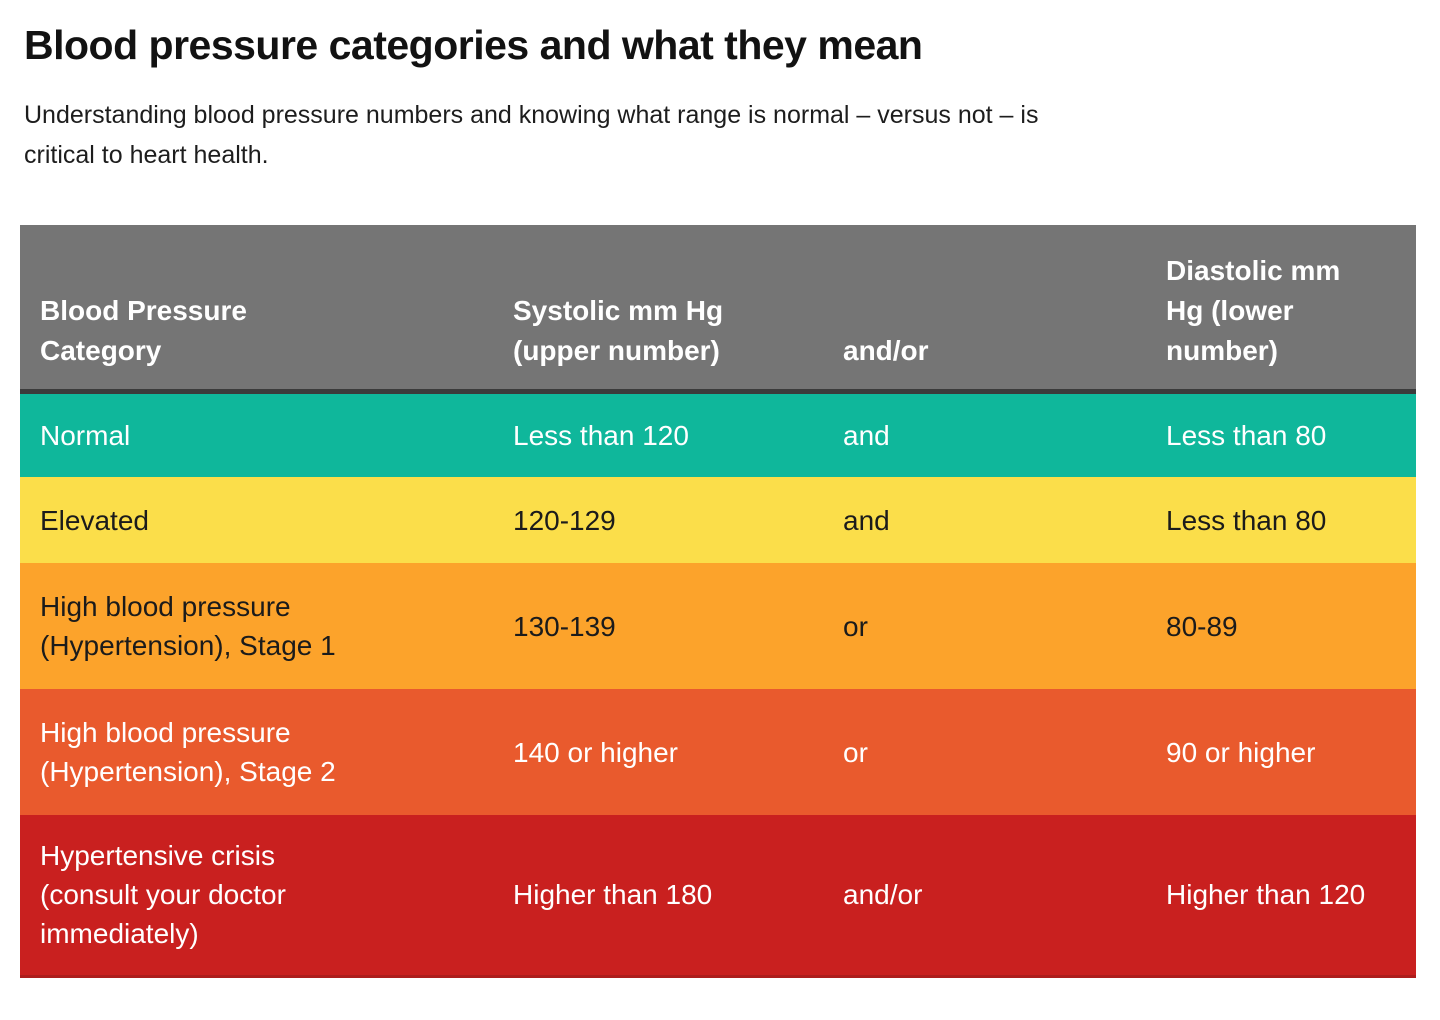 This screenshot has height=1020, width=1440. What do you see at coordinates (564, 626) in the screenshot?
I see `cell-systolic: 130-139` at bounding box center [564, 626].